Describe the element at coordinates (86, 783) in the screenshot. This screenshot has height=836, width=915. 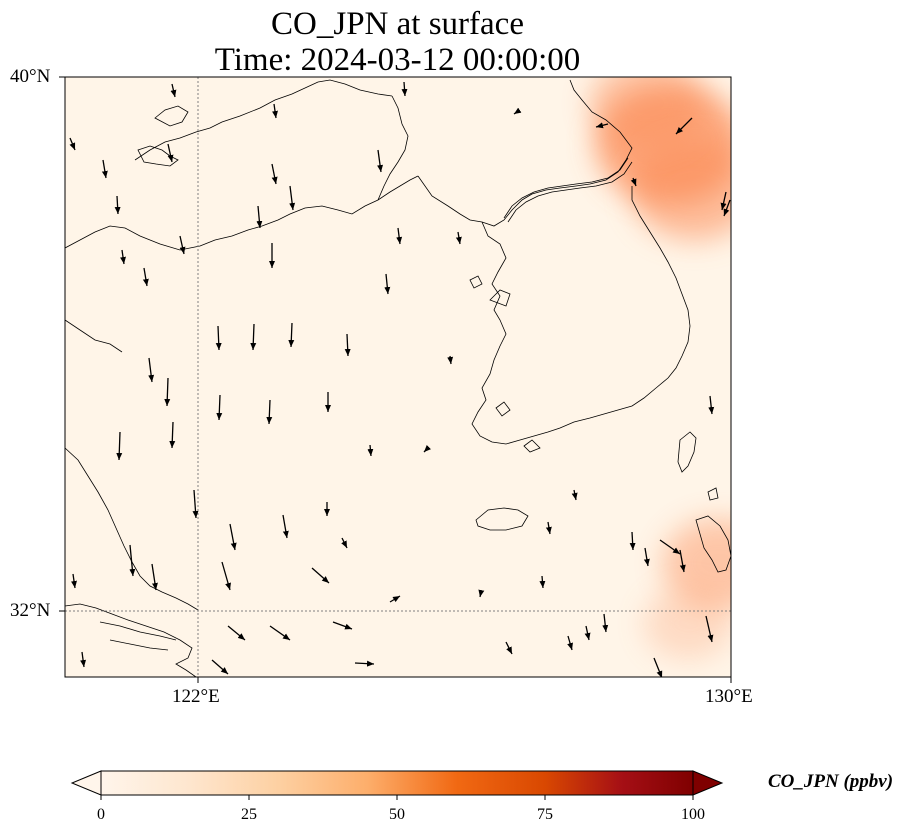
I see `colorbar-extend-low` at that location.